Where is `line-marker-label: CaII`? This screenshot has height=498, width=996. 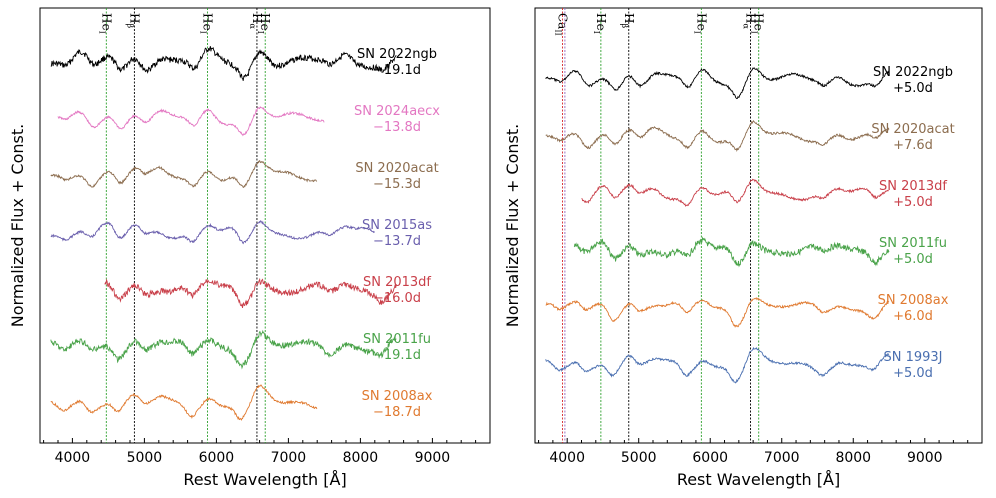
line-marker-label: CaII is located at coordinates (561, 24).